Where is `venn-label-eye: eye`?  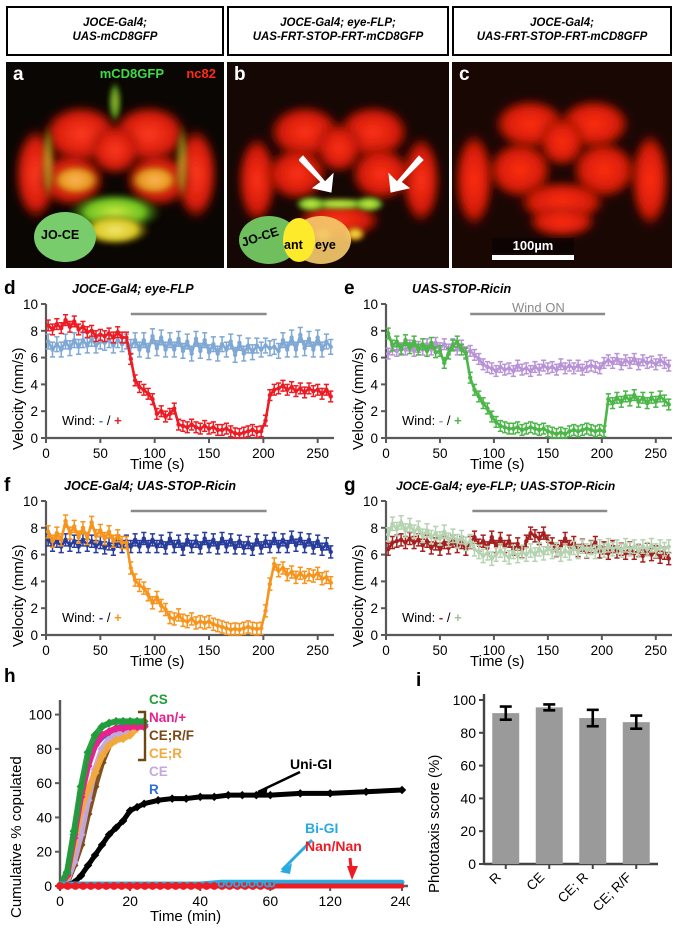 venn-label-eye: eye is located at coordinates (325, 245).